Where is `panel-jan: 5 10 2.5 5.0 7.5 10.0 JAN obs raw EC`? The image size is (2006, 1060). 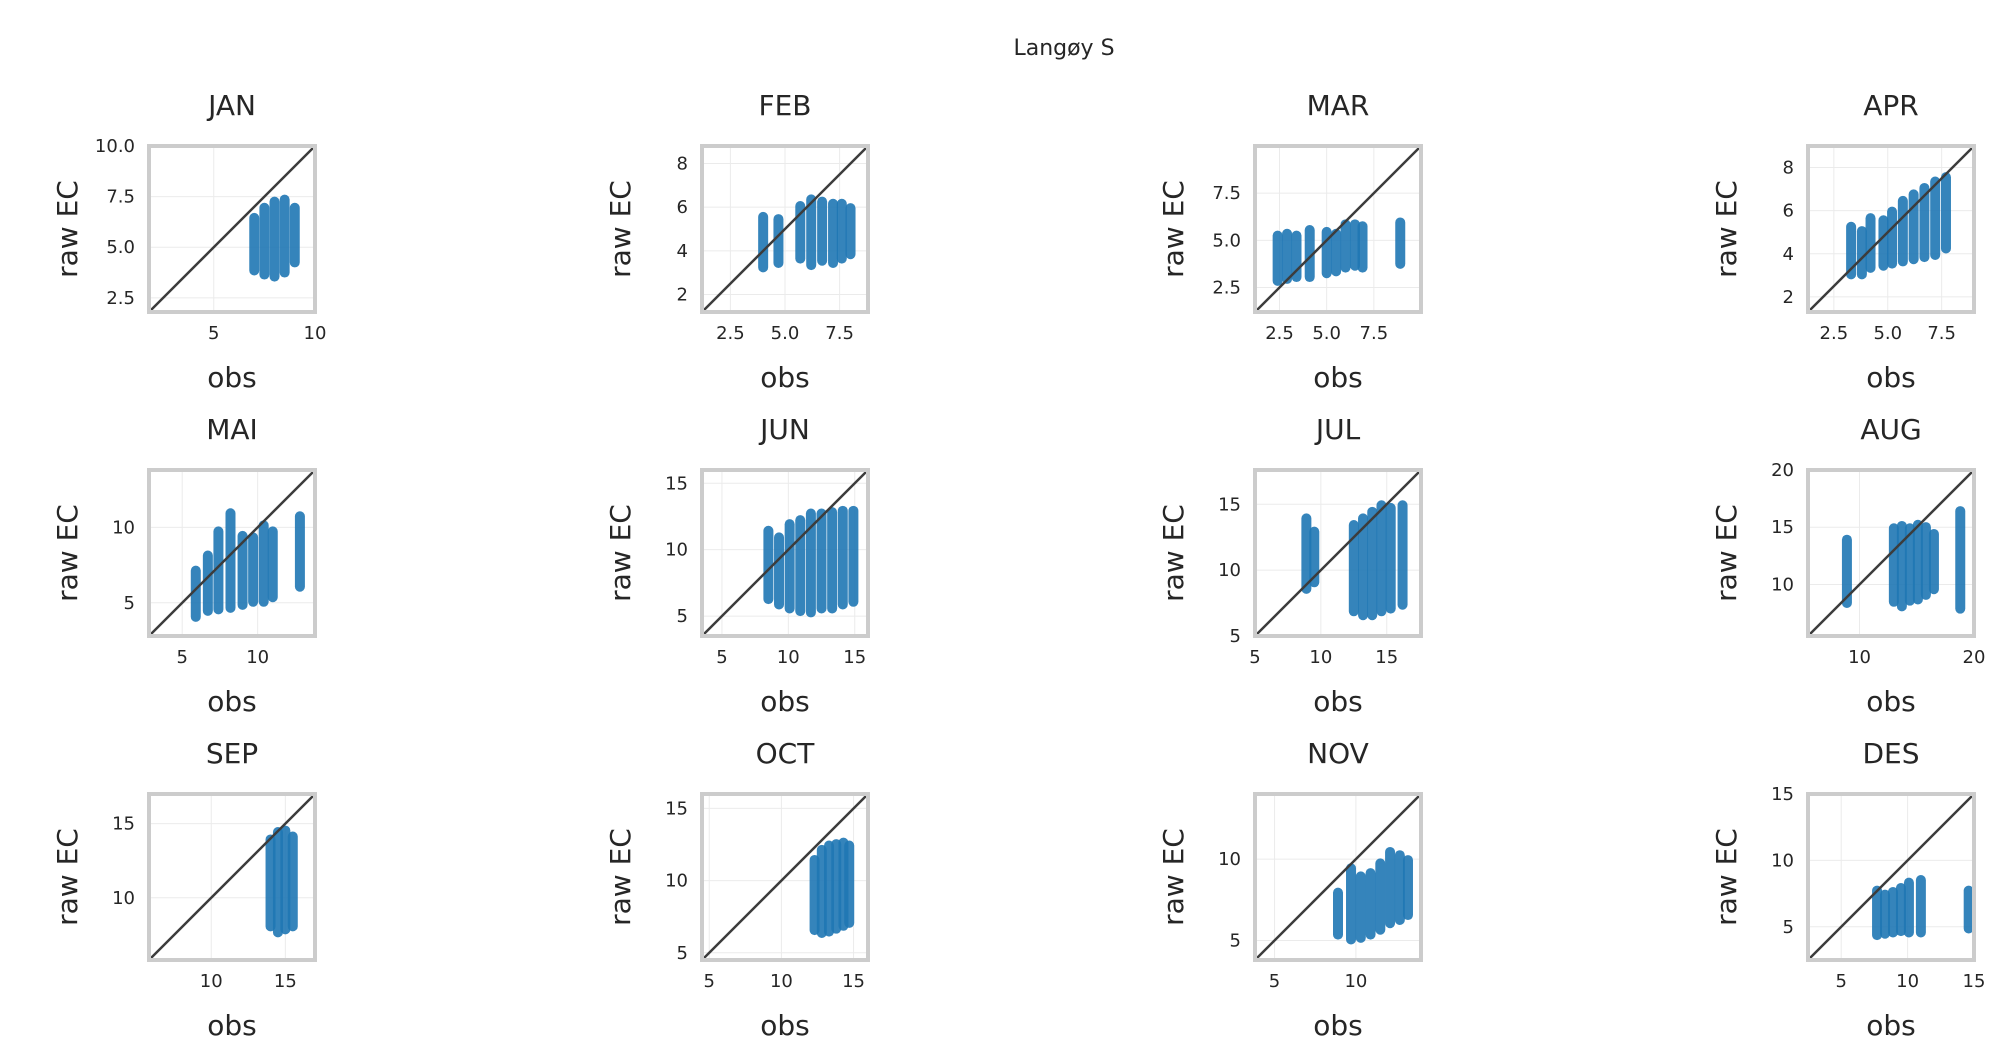 panel-jan: 5 10 2.5 5.0 7.5 10.0 JAN obs raw EC is located at coordinates (188, 241).